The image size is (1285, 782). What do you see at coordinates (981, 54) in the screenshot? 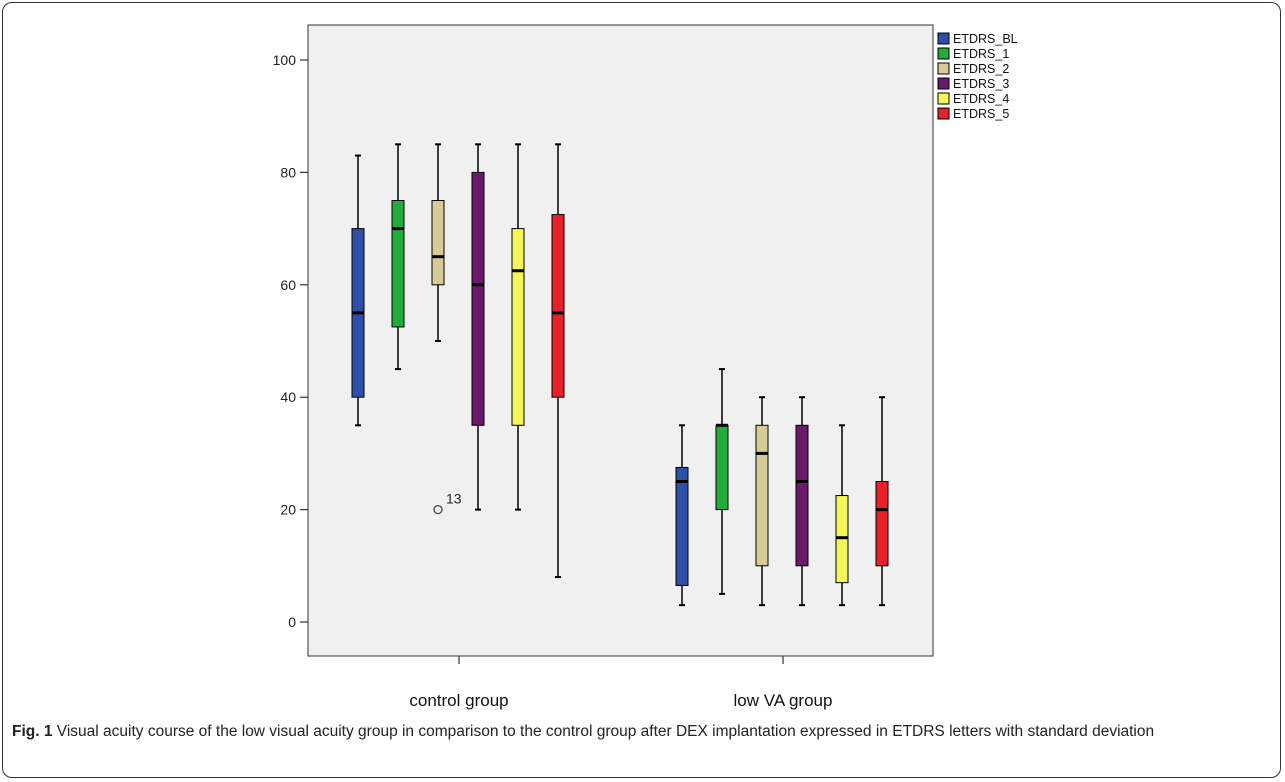
I see `legend-entry: ETDRS_1` at bounding box center [981, 54].